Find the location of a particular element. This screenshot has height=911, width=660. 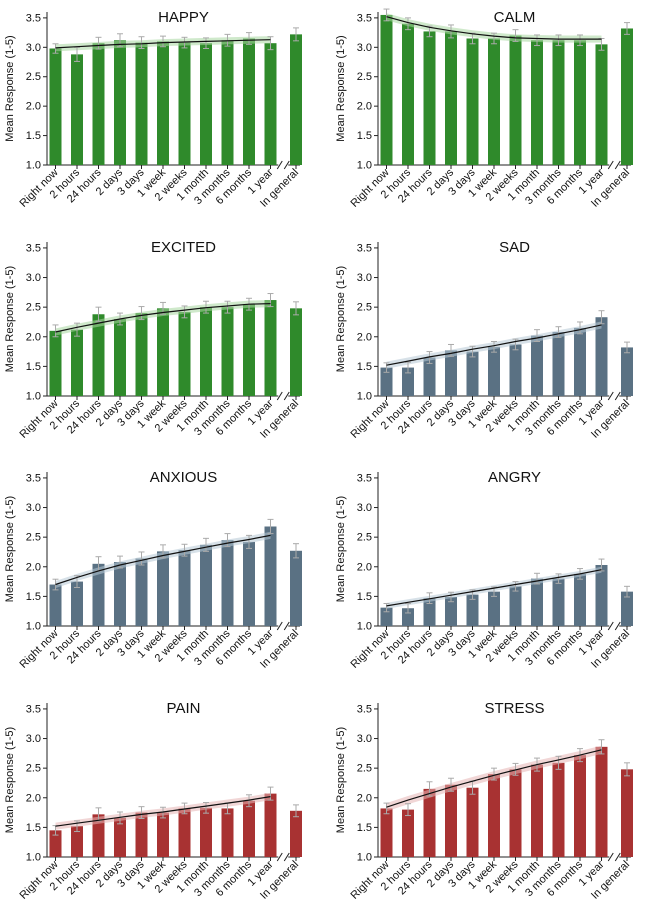

chart-title: CALM is located at coordinates (515, 17).